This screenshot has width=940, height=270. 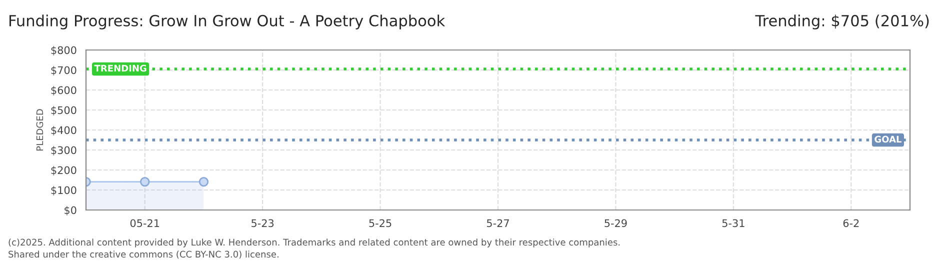 What do you see at coordinates (63, 171) in the screenshot?
I see `y-tick-label: $200` at bounding box center [63, 171].